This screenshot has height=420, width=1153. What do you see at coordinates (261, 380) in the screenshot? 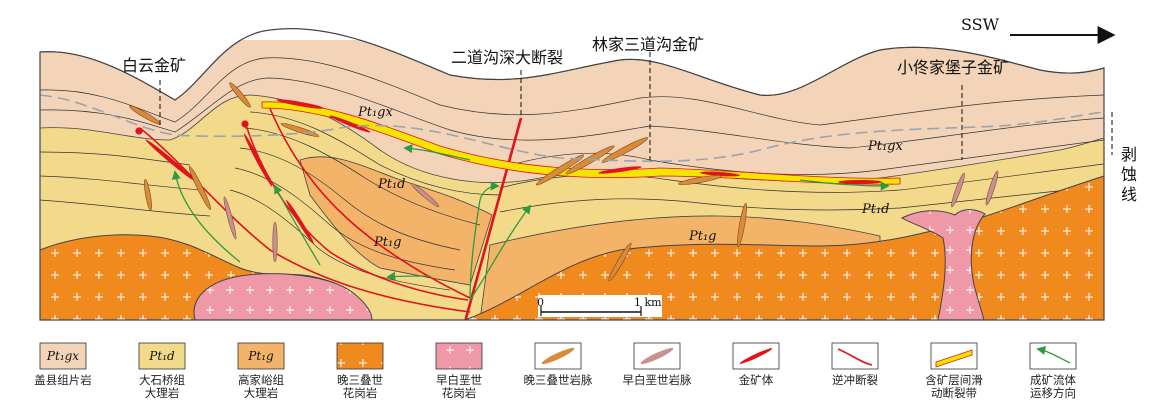
I see `legend-caption: 高家峪组` at bounding box center [261, 380].